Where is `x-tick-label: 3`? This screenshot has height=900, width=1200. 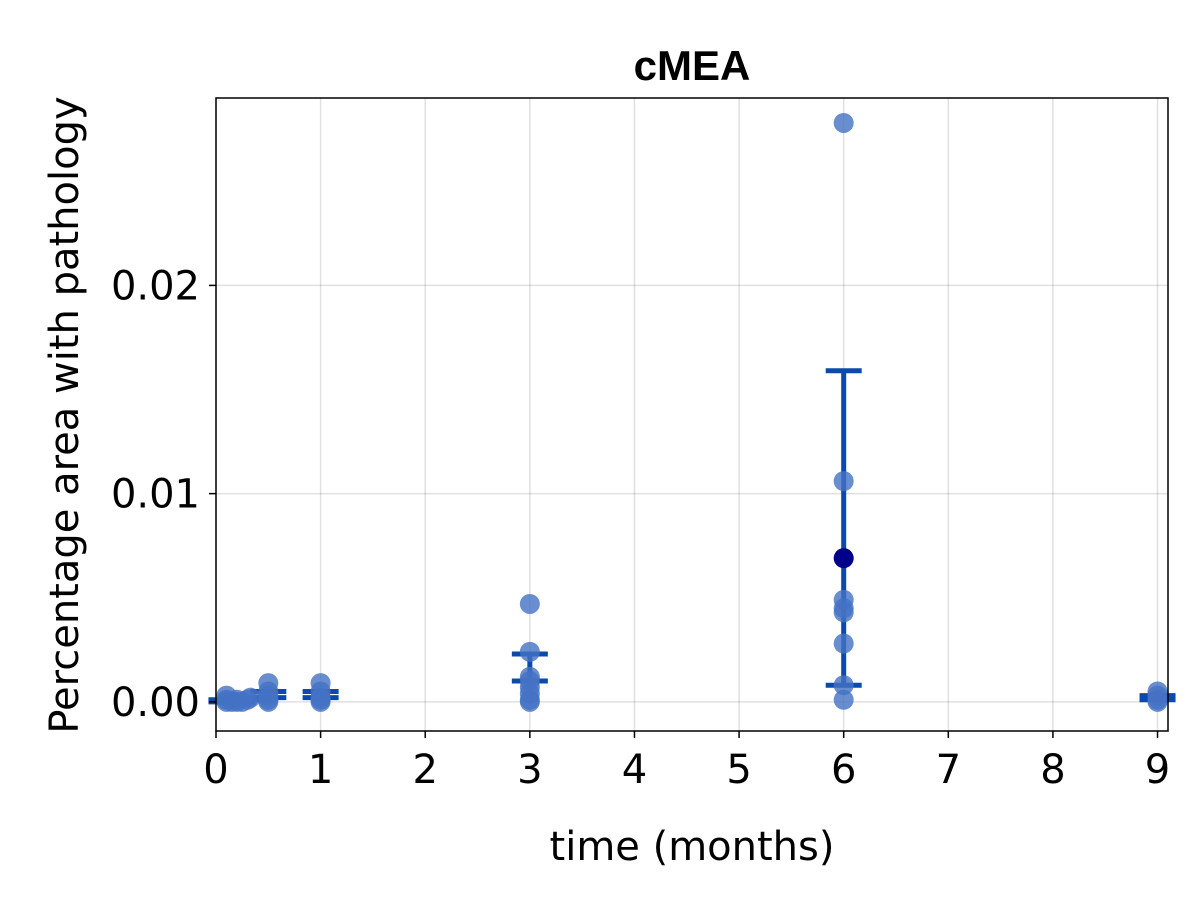 x-tick-label: 3 is located at coordinates (529, 770).